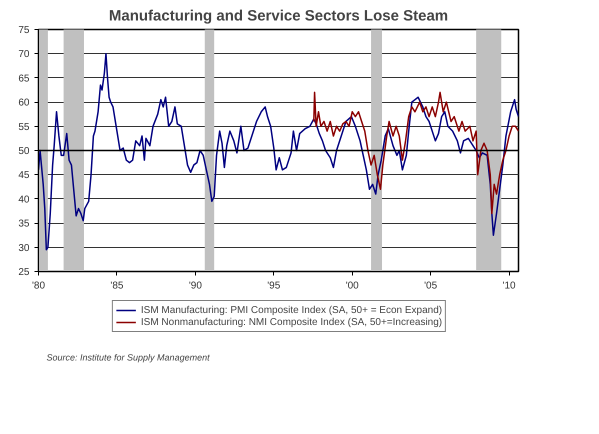 Image resolution: width=599 pixels, height=434 pixels. Describe the element at coordinates (431, 286) in the screenshot. I see `x-tick-label: '05` at that location.